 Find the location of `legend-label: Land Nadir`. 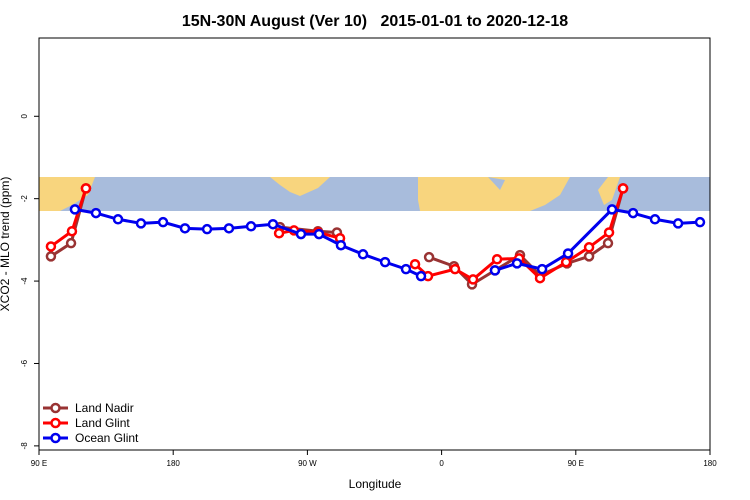

legend-label: Land Nadir is located at coordinates (104, 408).